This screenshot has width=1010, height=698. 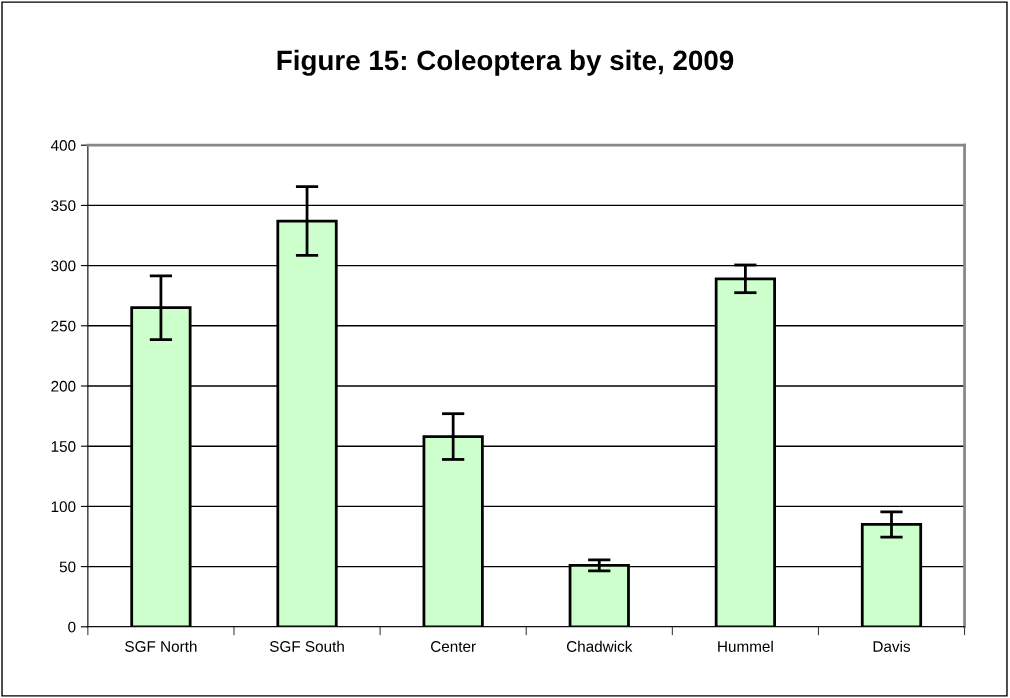 What do you see at coordinates (63, 507) in the screenshot?
I see `y-tick-label: 100` at bounding box center [63, 507].